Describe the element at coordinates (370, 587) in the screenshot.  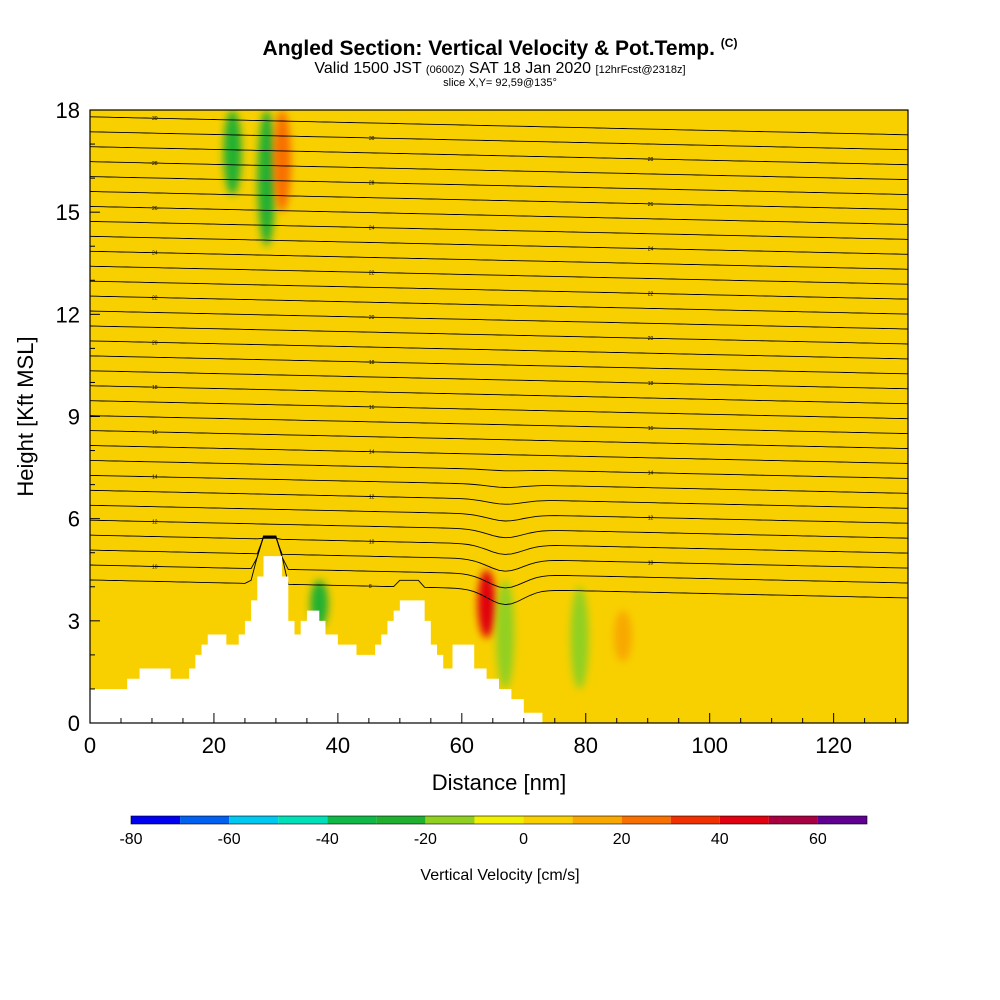
I see `contour-label: 8` at that location.